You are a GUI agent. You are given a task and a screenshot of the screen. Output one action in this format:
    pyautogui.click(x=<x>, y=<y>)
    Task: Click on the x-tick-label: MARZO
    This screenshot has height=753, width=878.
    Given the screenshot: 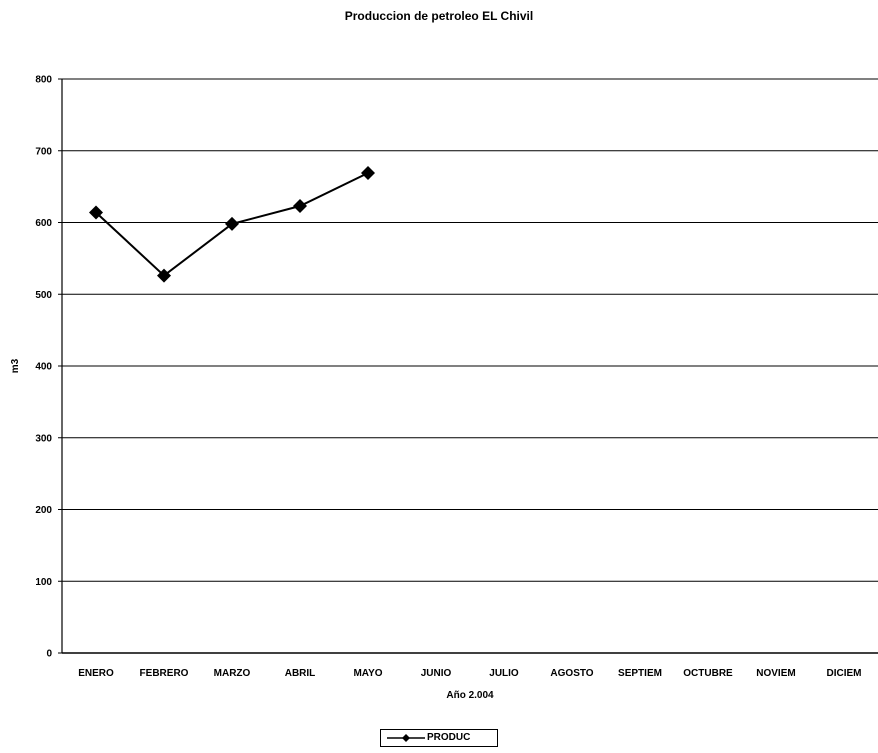 What is the action you would take?
    pyautogui.click(x=232, y=673)
    